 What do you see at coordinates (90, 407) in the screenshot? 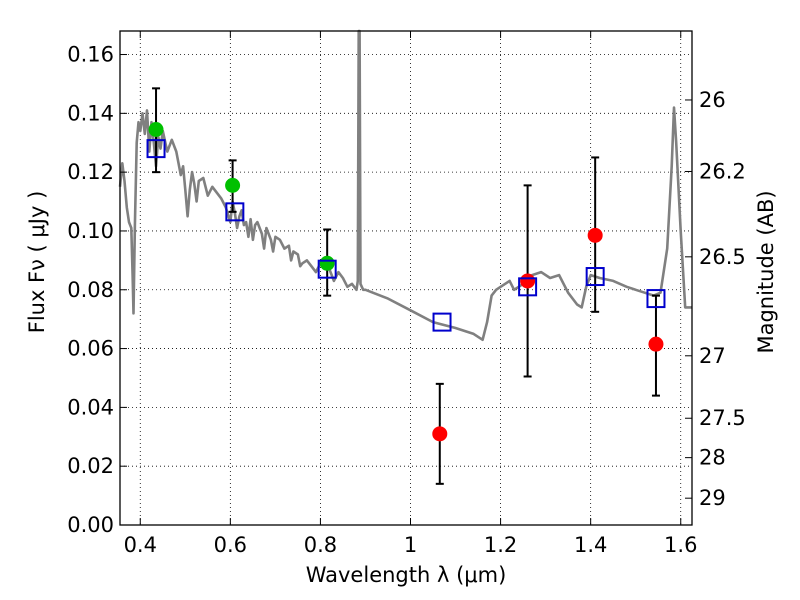
I see `y-tick-label: 0.04` at bounding box center [90, 407].